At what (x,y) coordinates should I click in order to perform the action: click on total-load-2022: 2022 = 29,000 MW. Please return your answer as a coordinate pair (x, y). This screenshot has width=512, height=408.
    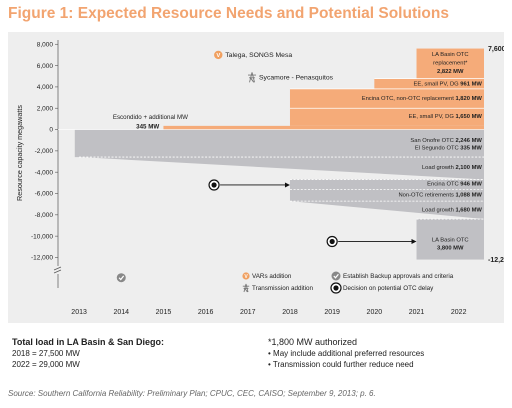
    Looking at the image, I should click on (46, 364).